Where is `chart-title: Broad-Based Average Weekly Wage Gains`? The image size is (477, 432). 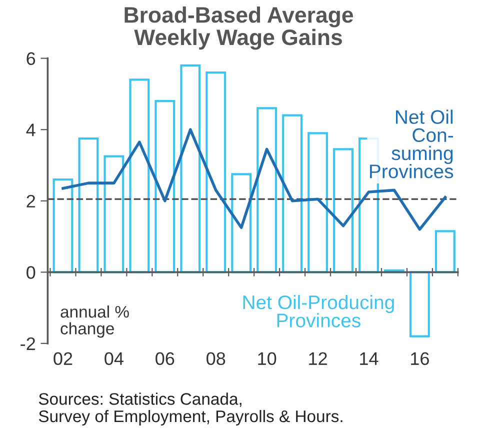 chart-title: Broad-Based Average Weekly Wage Gains is located at coordinates (239, 28).